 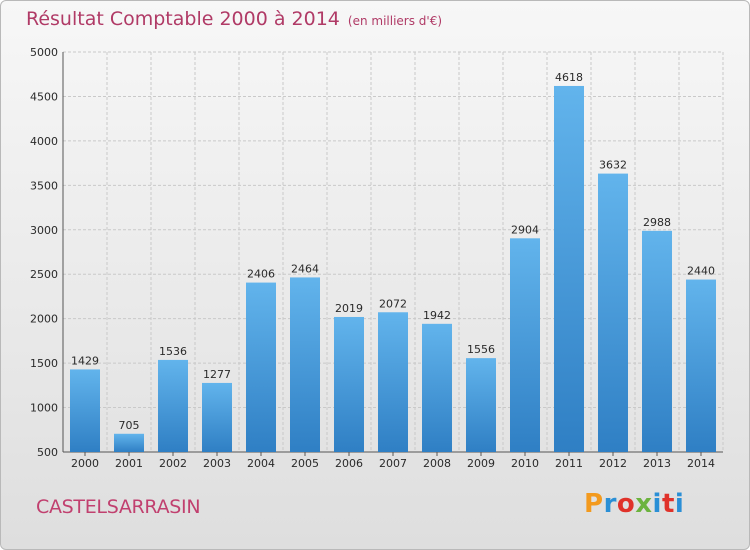 What do you see at coordinates (85, 360) in the screenshot?
I see `data-label: 1429` at bounding box center [85, 360].